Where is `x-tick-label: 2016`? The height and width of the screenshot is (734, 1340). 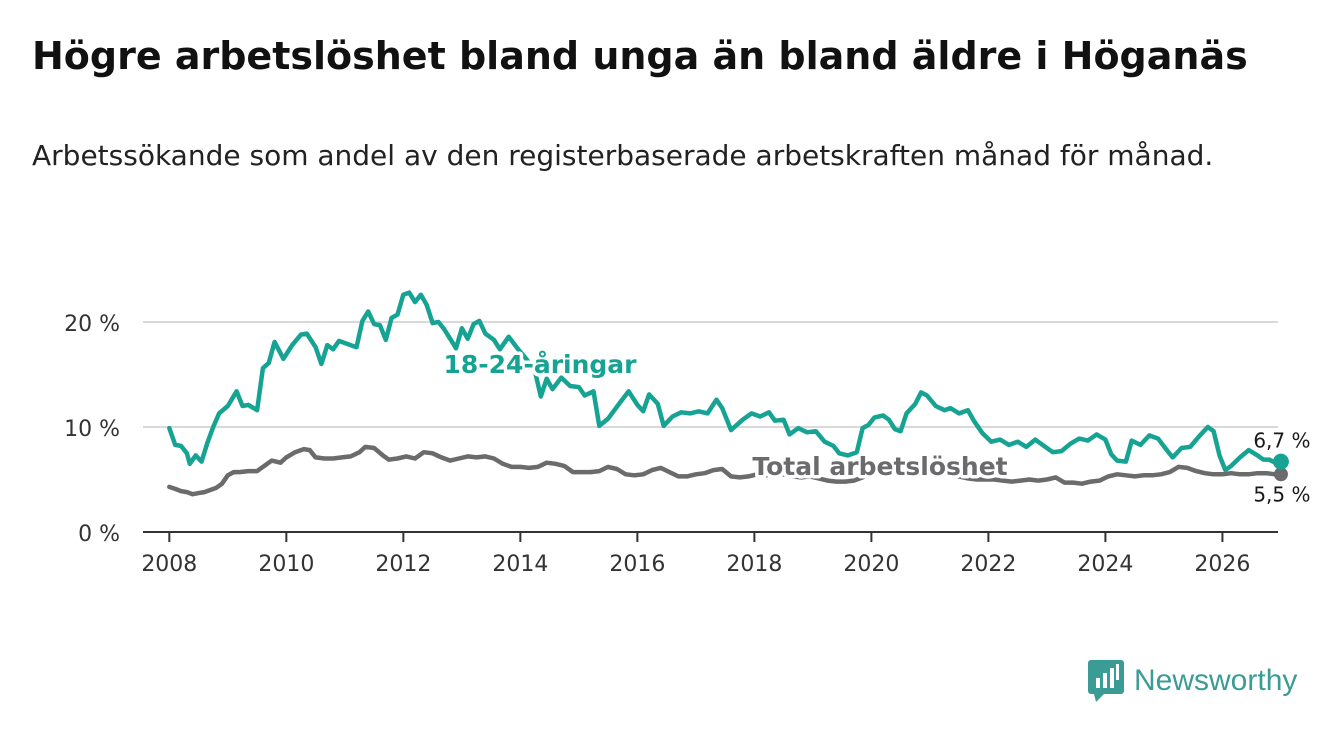
x-tick-label: 2016 is located at coordinates (637, 564).